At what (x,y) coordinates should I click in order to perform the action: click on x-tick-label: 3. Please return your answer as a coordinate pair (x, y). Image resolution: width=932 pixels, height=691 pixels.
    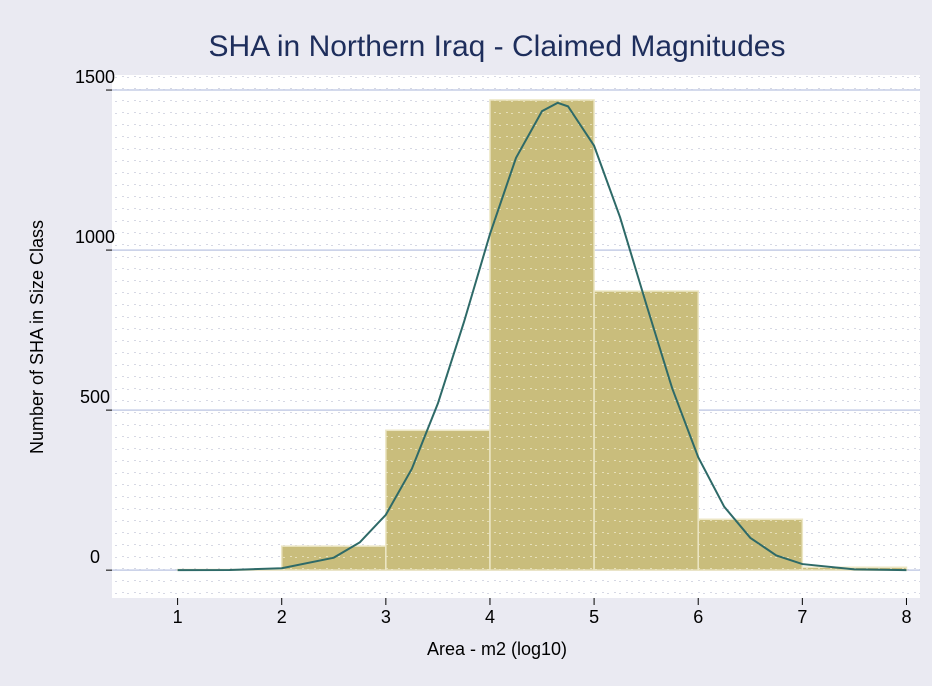
    Looking at the image, I should click on (386, 617).